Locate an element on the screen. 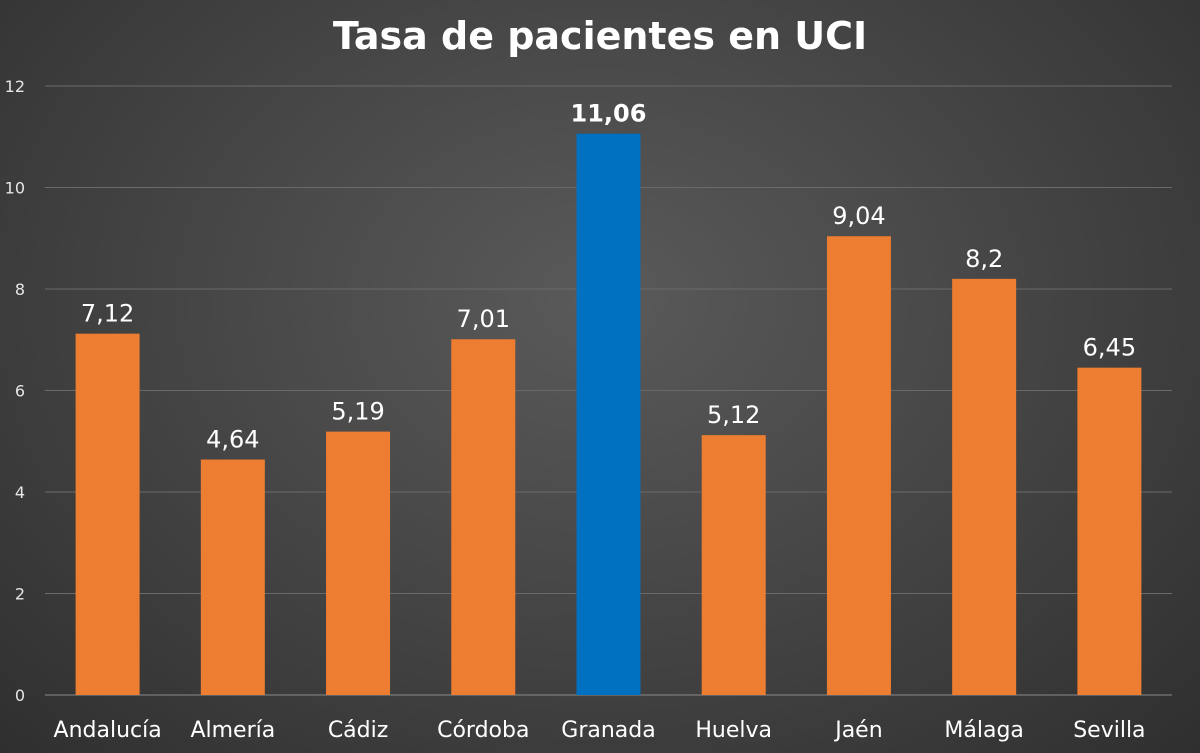  data-label: 9,04 is located at coordinates (858, 216).